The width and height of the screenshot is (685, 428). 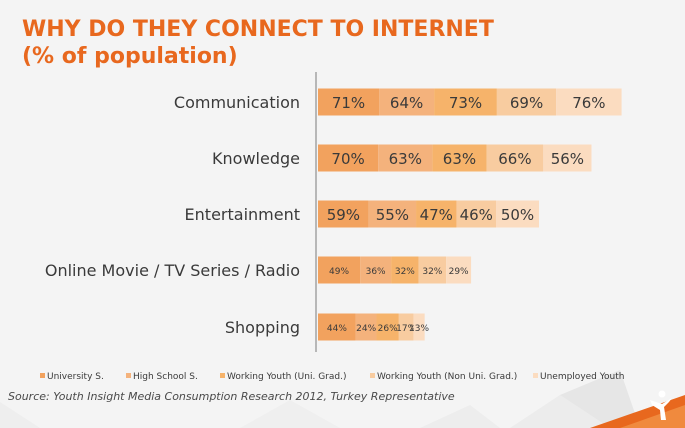 I want to click on data-label: 55%, so click(x=392, y=215).